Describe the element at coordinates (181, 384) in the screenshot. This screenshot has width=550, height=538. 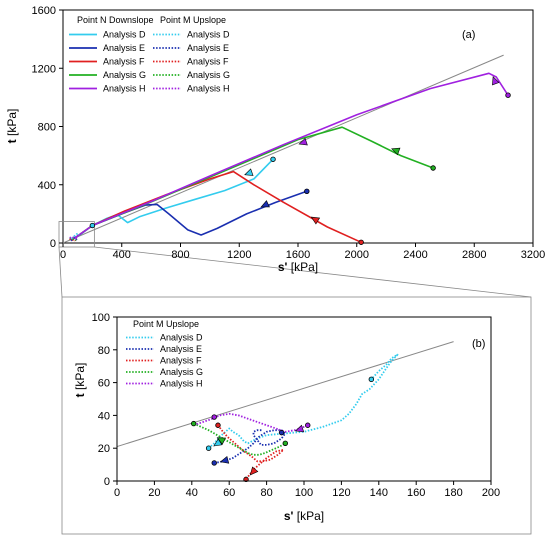
I see `legend-entry-b-0-4: Analysis H` at that location.